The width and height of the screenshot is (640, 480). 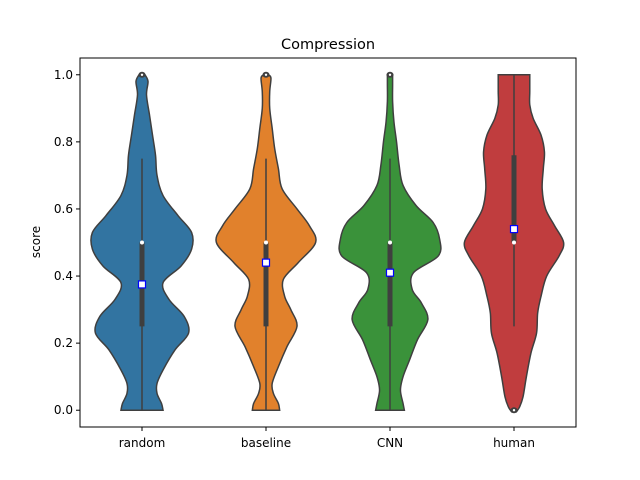 What do you see at coordinates (390, 74) in the screenshot?
I see `outlier-center-cnn` at bounding box center [390, 74].